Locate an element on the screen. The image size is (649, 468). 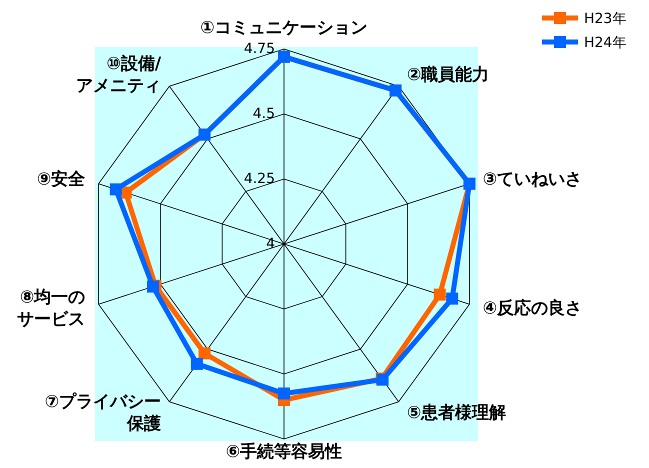
spoke-label: ①コミュニケーション is located at coordinates (284, 28).